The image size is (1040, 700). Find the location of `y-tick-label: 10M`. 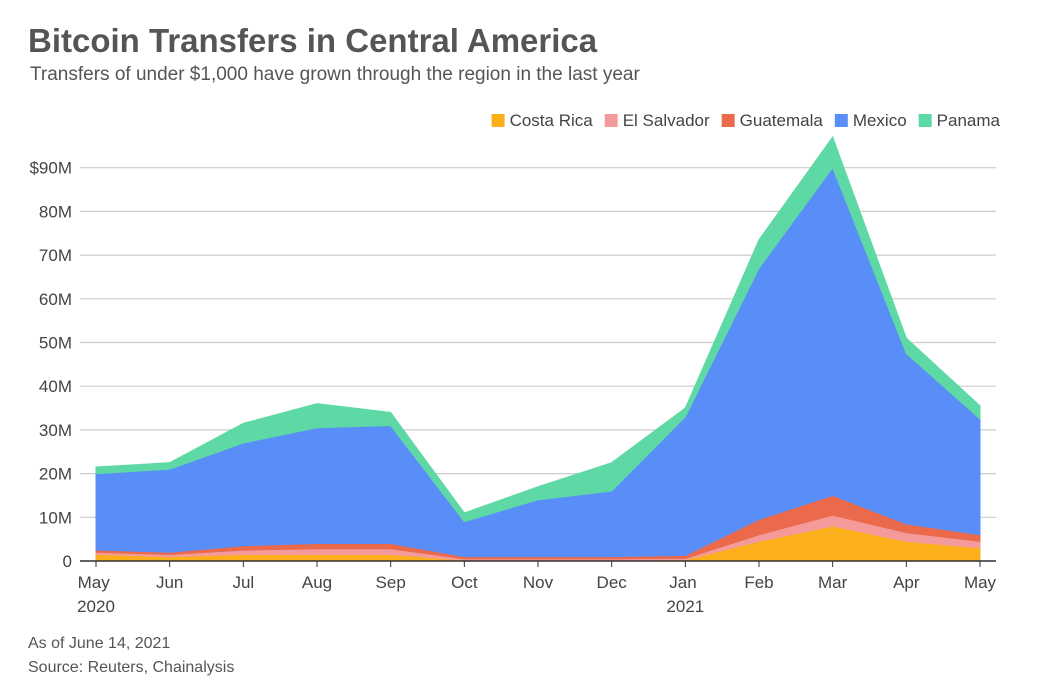

y-tick-label: 10M is located at coordinates (55, 517).